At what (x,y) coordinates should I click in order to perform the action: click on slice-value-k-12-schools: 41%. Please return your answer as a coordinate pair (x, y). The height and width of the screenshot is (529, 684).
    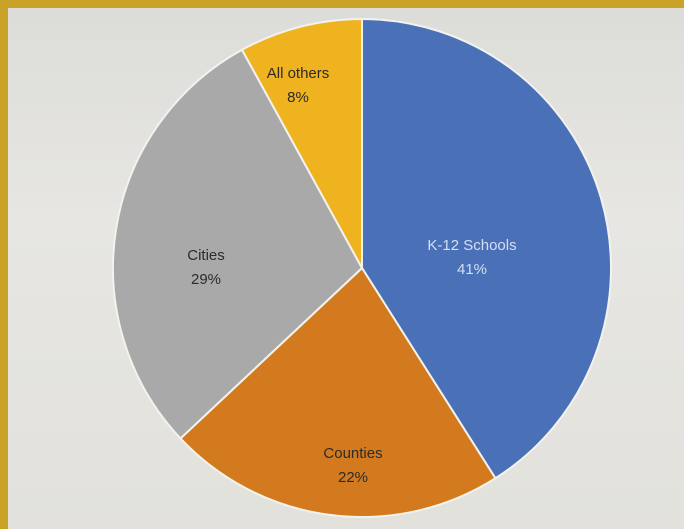
    Looking at the image, I should click on (472, 269).